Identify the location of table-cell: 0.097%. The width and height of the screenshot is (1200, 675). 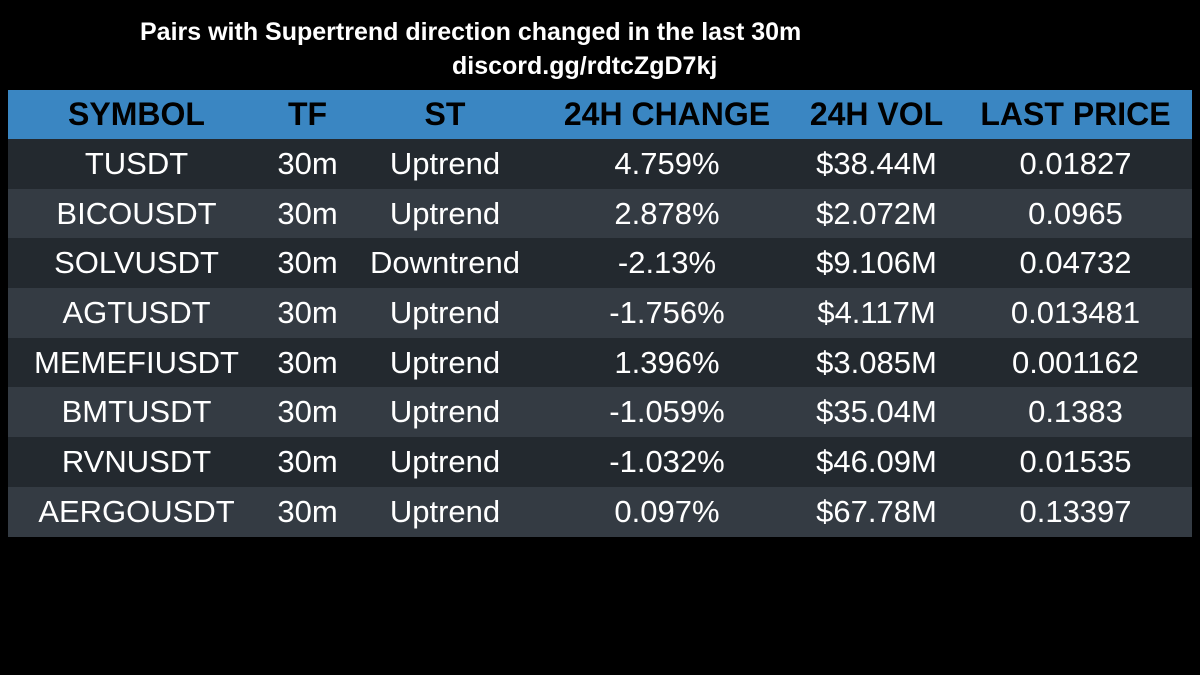
(667, 511).